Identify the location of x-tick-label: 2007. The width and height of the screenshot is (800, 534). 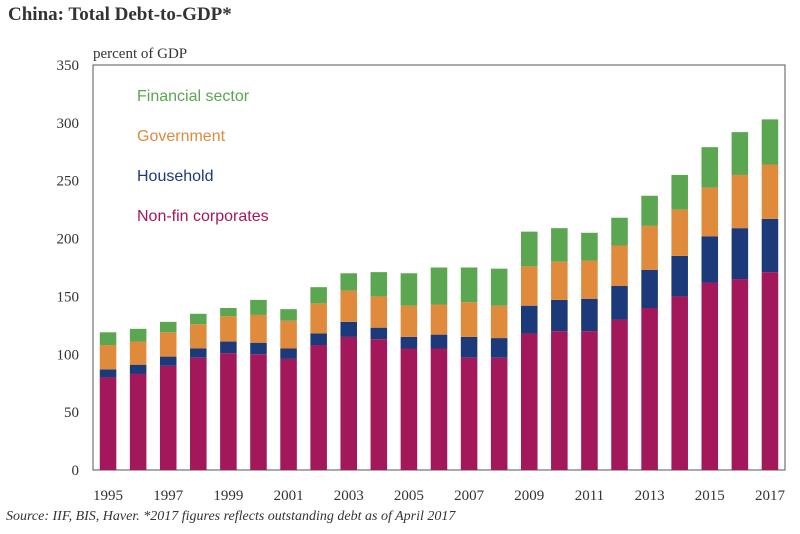
(469, 496).